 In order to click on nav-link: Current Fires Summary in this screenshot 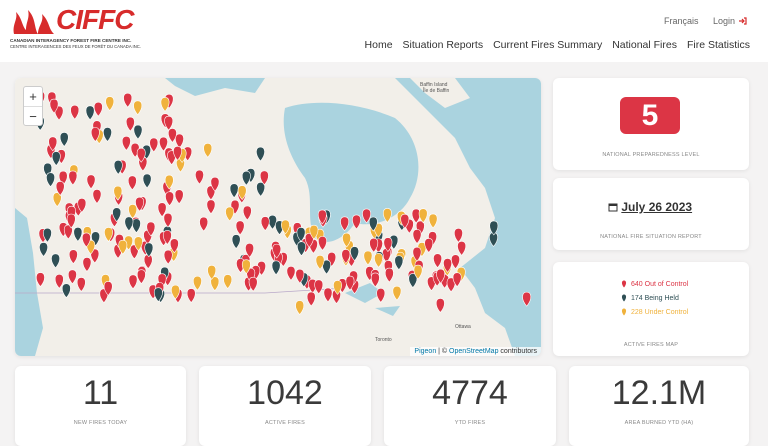, I will do `click(548, 45)`.